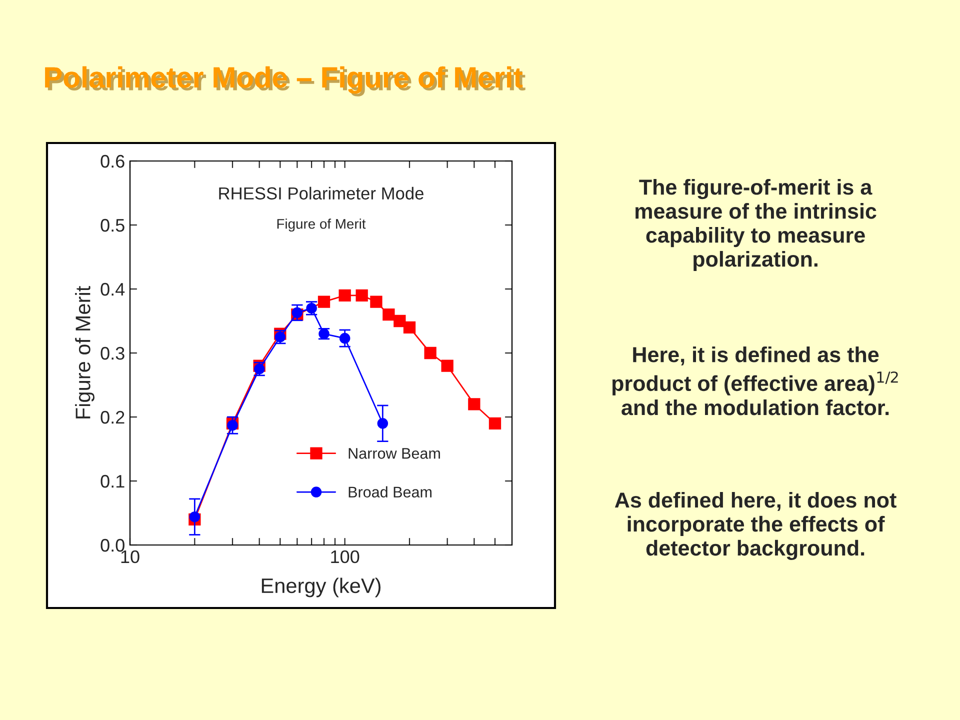  What do you see at coordinates (112, 545) in the screenshot?
I see `y-tick-label: 0.0` at bounding box center [112, 545].